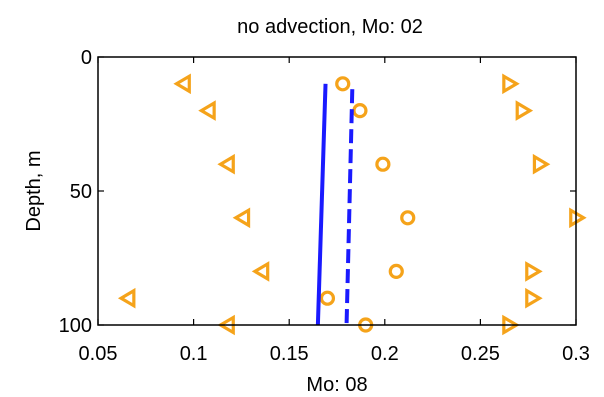 This screenshot has height=397, width=604. Describe the element at coordinates (385, 354) in the screenshot. I see `x-tick-label: 0.2` at that location.